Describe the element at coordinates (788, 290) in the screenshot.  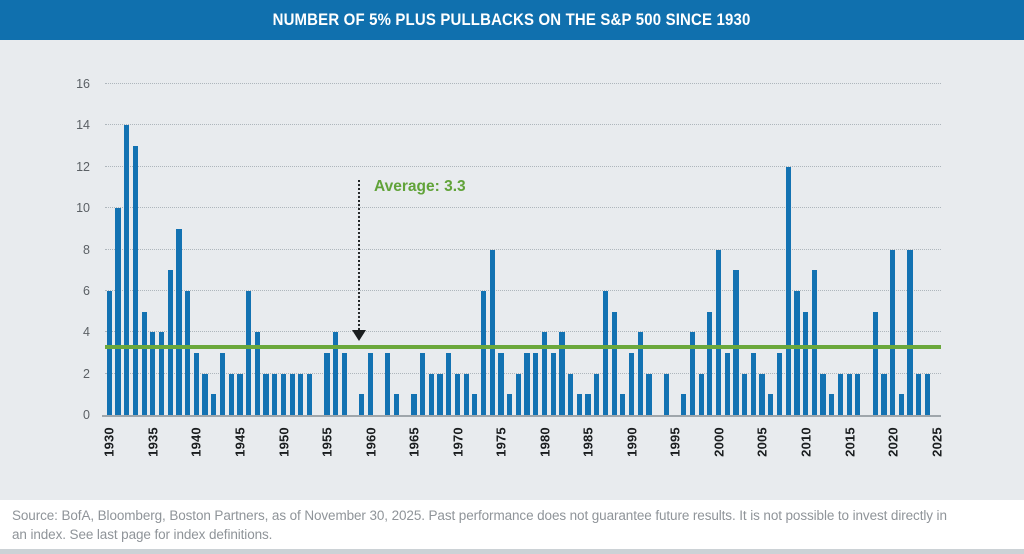
I see `bar-2008` at that location.